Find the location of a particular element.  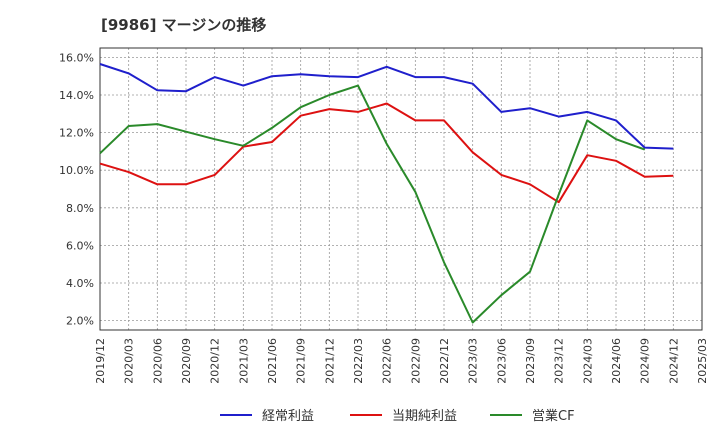

y-tick-label: 2.0% is located at coordinates (80, 321).